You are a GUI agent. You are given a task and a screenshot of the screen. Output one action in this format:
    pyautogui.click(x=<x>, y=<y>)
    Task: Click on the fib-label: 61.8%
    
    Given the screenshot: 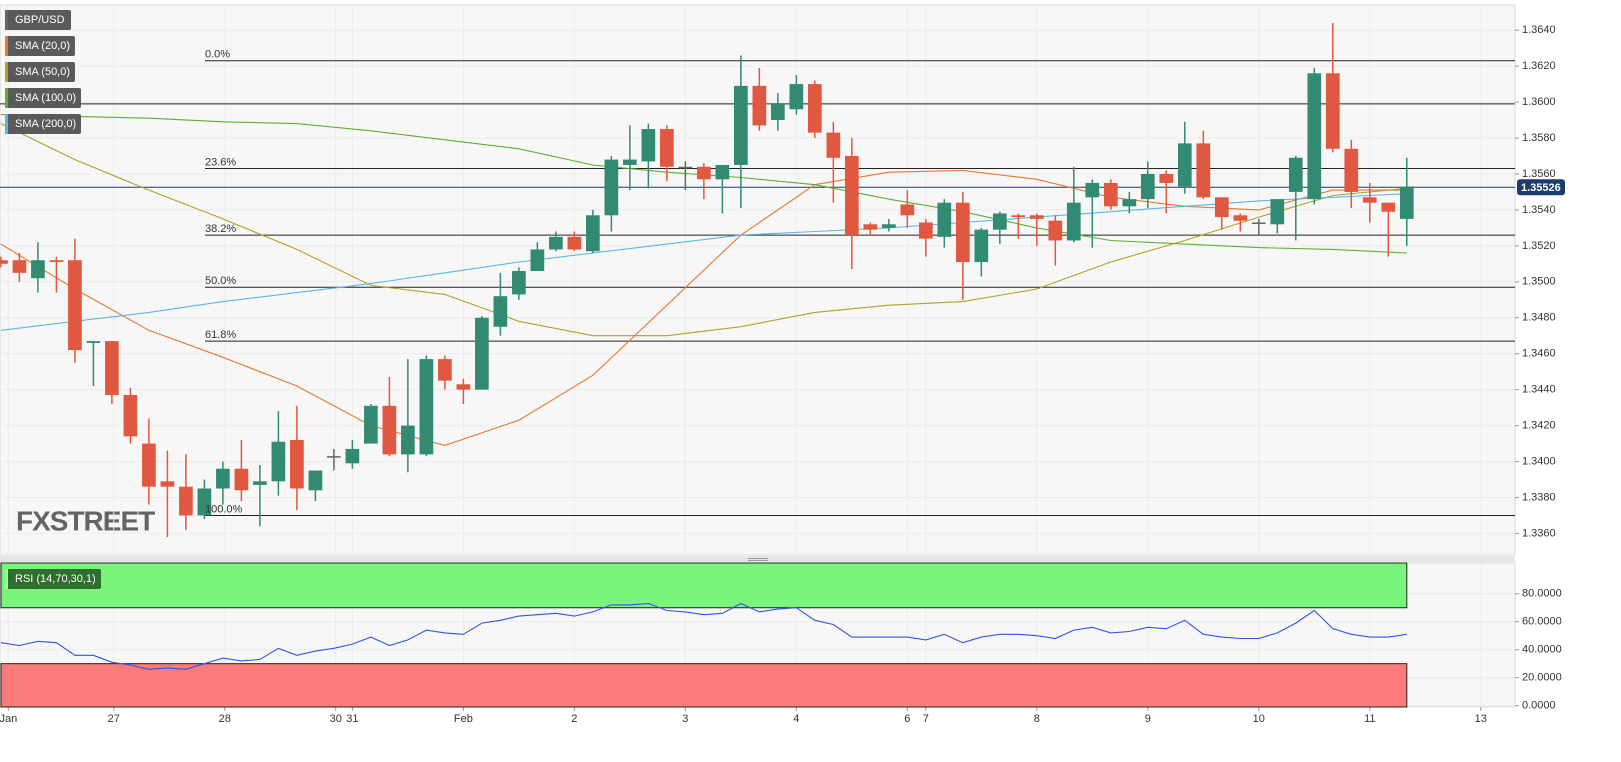 What is the action you would take?
    pyautogui.click(x=220, y=335)
    